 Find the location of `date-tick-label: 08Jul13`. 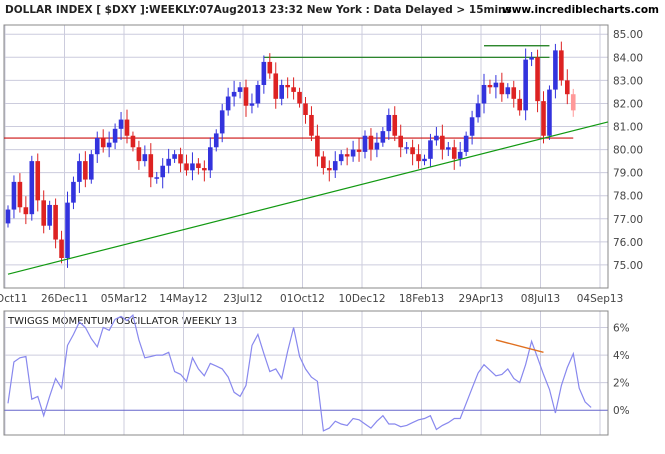

date-tick-label: 08Jul13 is located at coordinates (540, 299).